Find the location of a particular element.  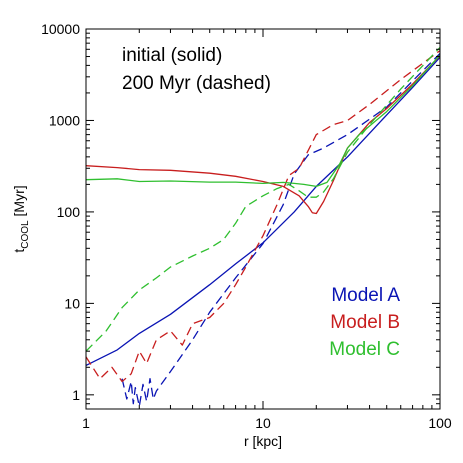

legend-model-a: Model A is located at coordinates (365, 295).